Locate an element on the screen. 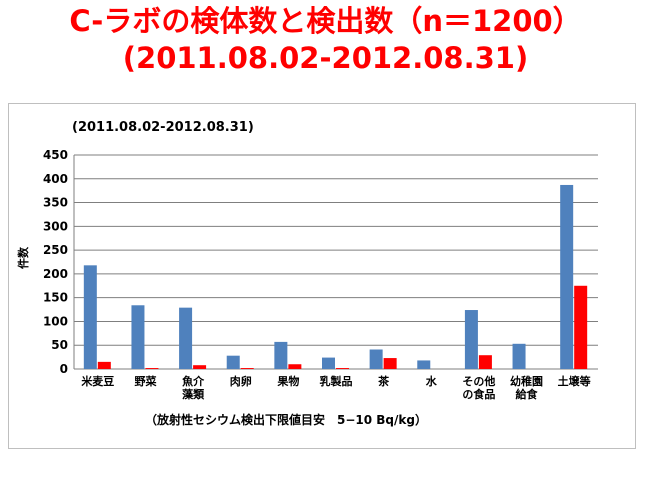 Image resolution: width=651 pixels, height=487 pixels. y-tick-label: 100 is located at coordinates (55, 321).